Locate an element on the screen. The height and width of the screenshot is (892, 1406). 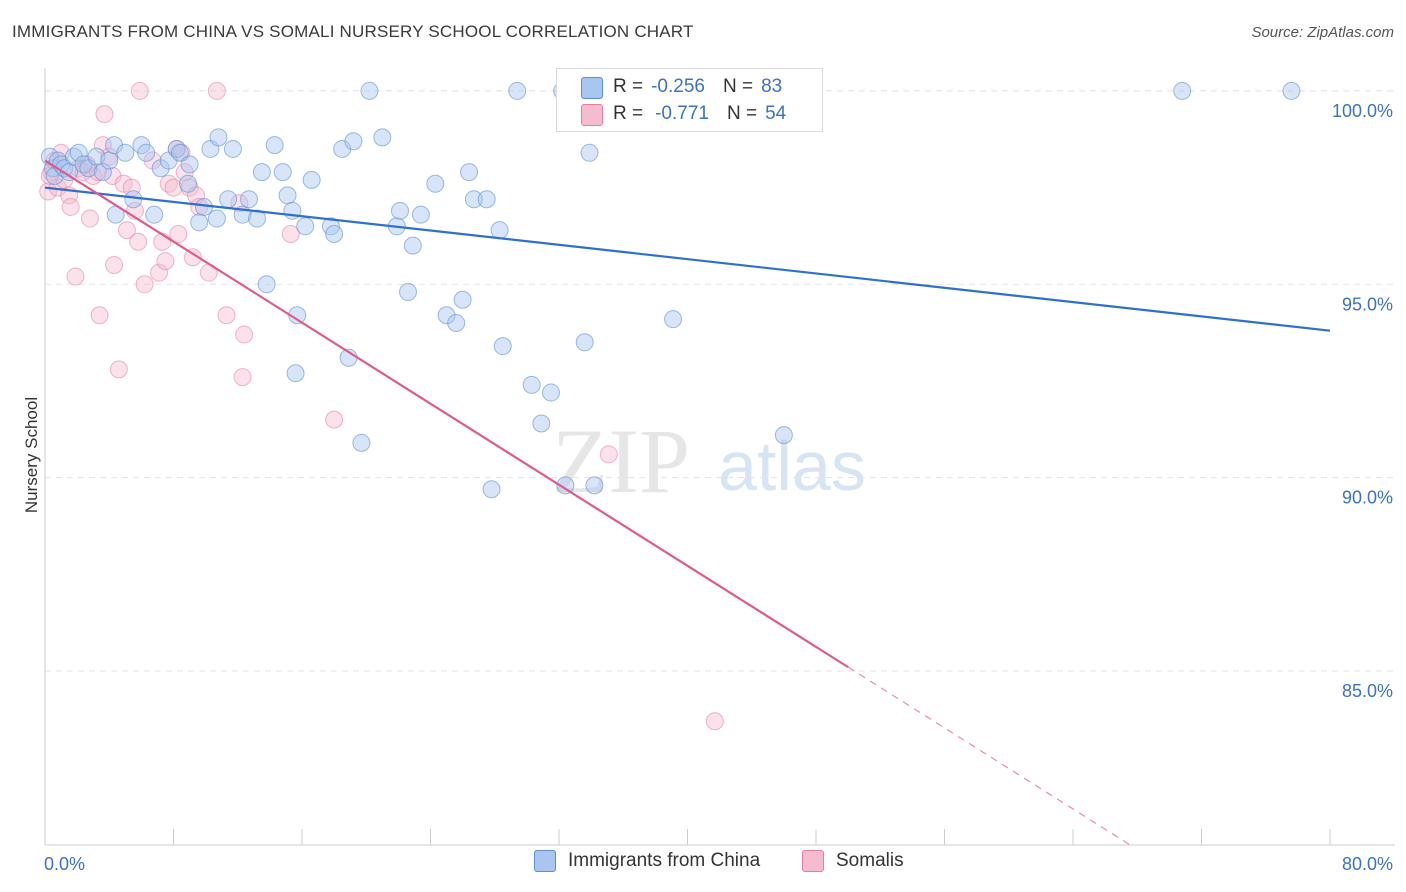
stats-legend: R = -0.256 N = 83 R = -0.771 N = 54 is located at coordinates (689, 100).